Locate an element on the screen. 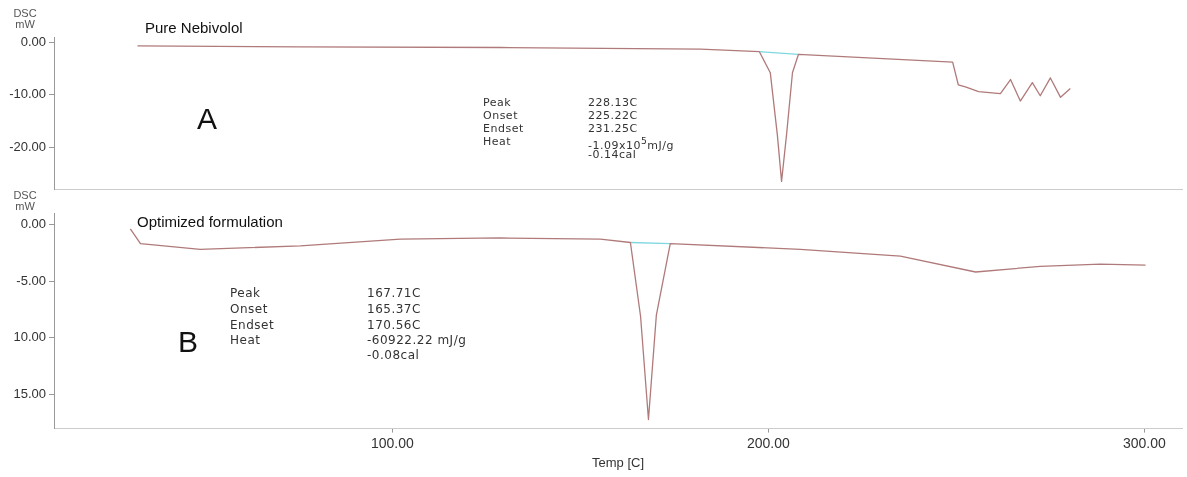 Image resolution: width=1187 pixels, height=477 pixels. x-tick-label: 100.00 is located at coordinates (392, 442).